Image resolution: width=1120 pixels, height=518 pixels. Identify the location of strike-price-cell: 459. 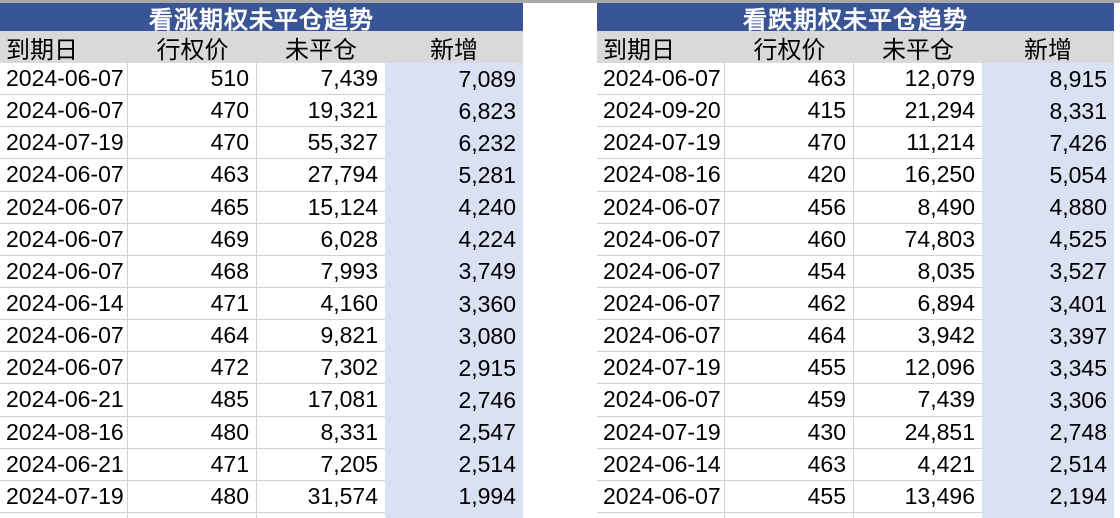
(789, 400).